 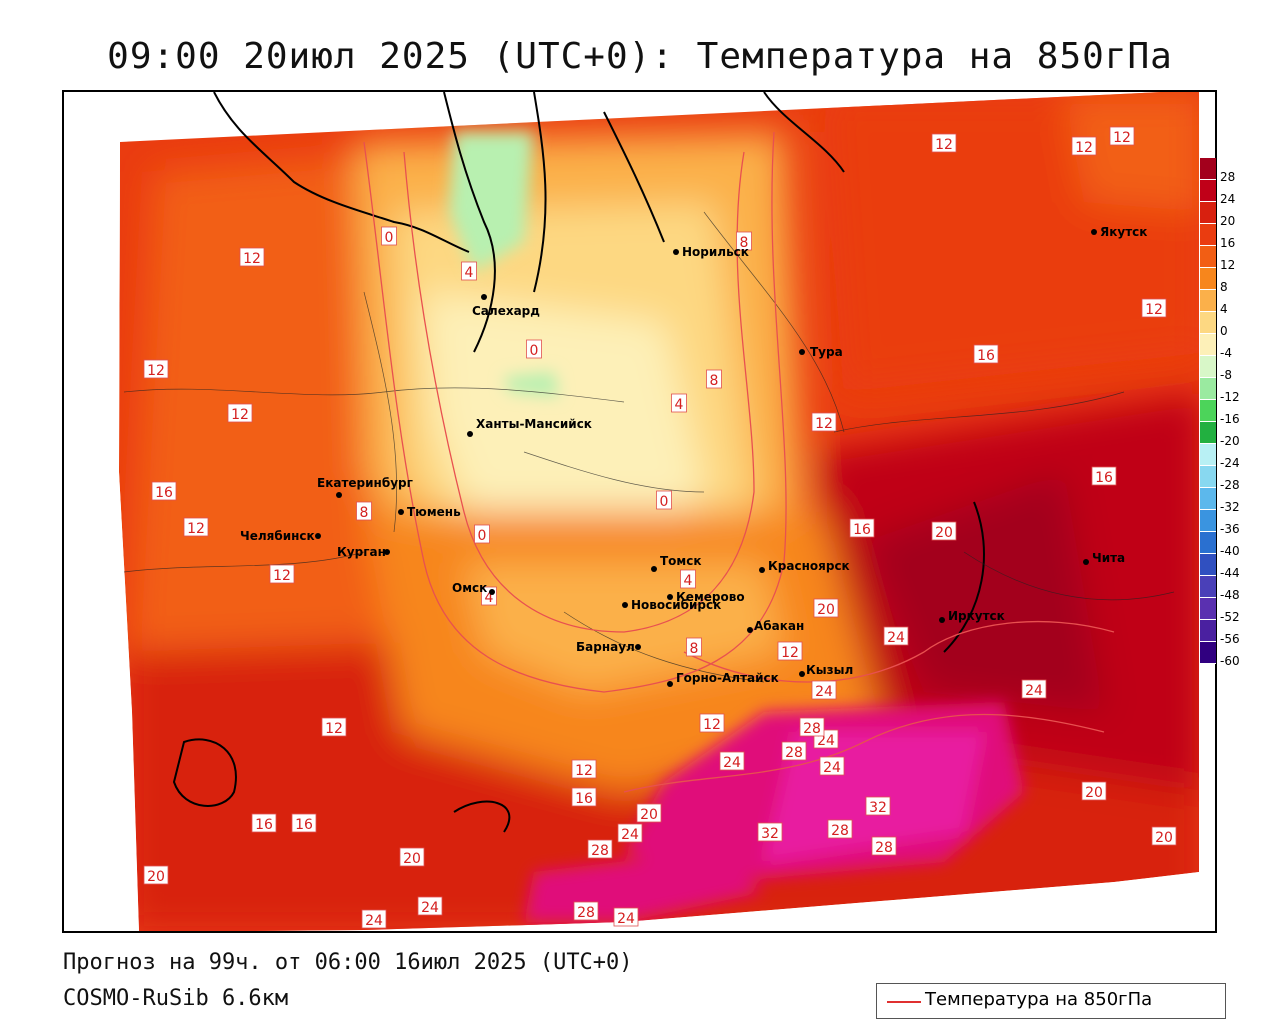 I want to click on color-scale-tick-label: -12, so click(x=1230, y=397).